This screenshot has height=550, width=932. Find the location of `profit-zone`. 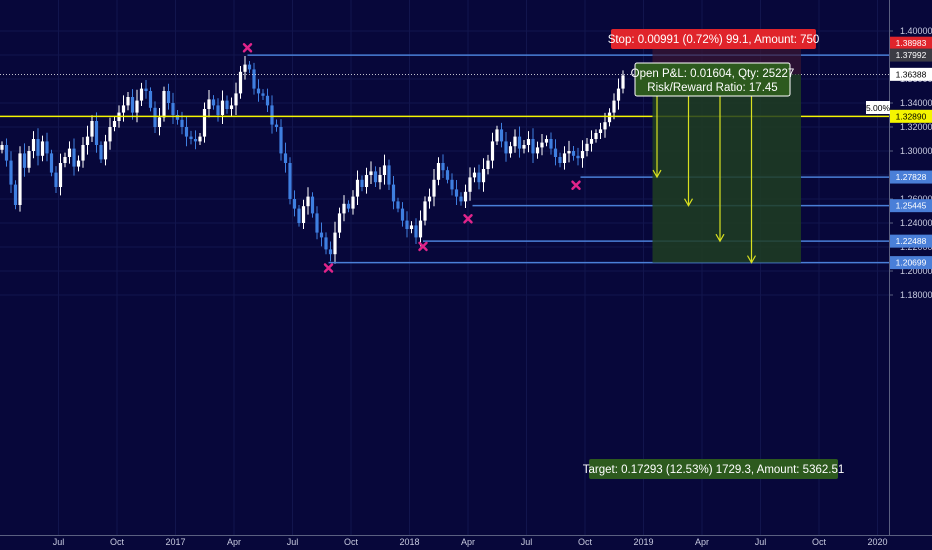

profit-zone is located at coordinates (727, 168).